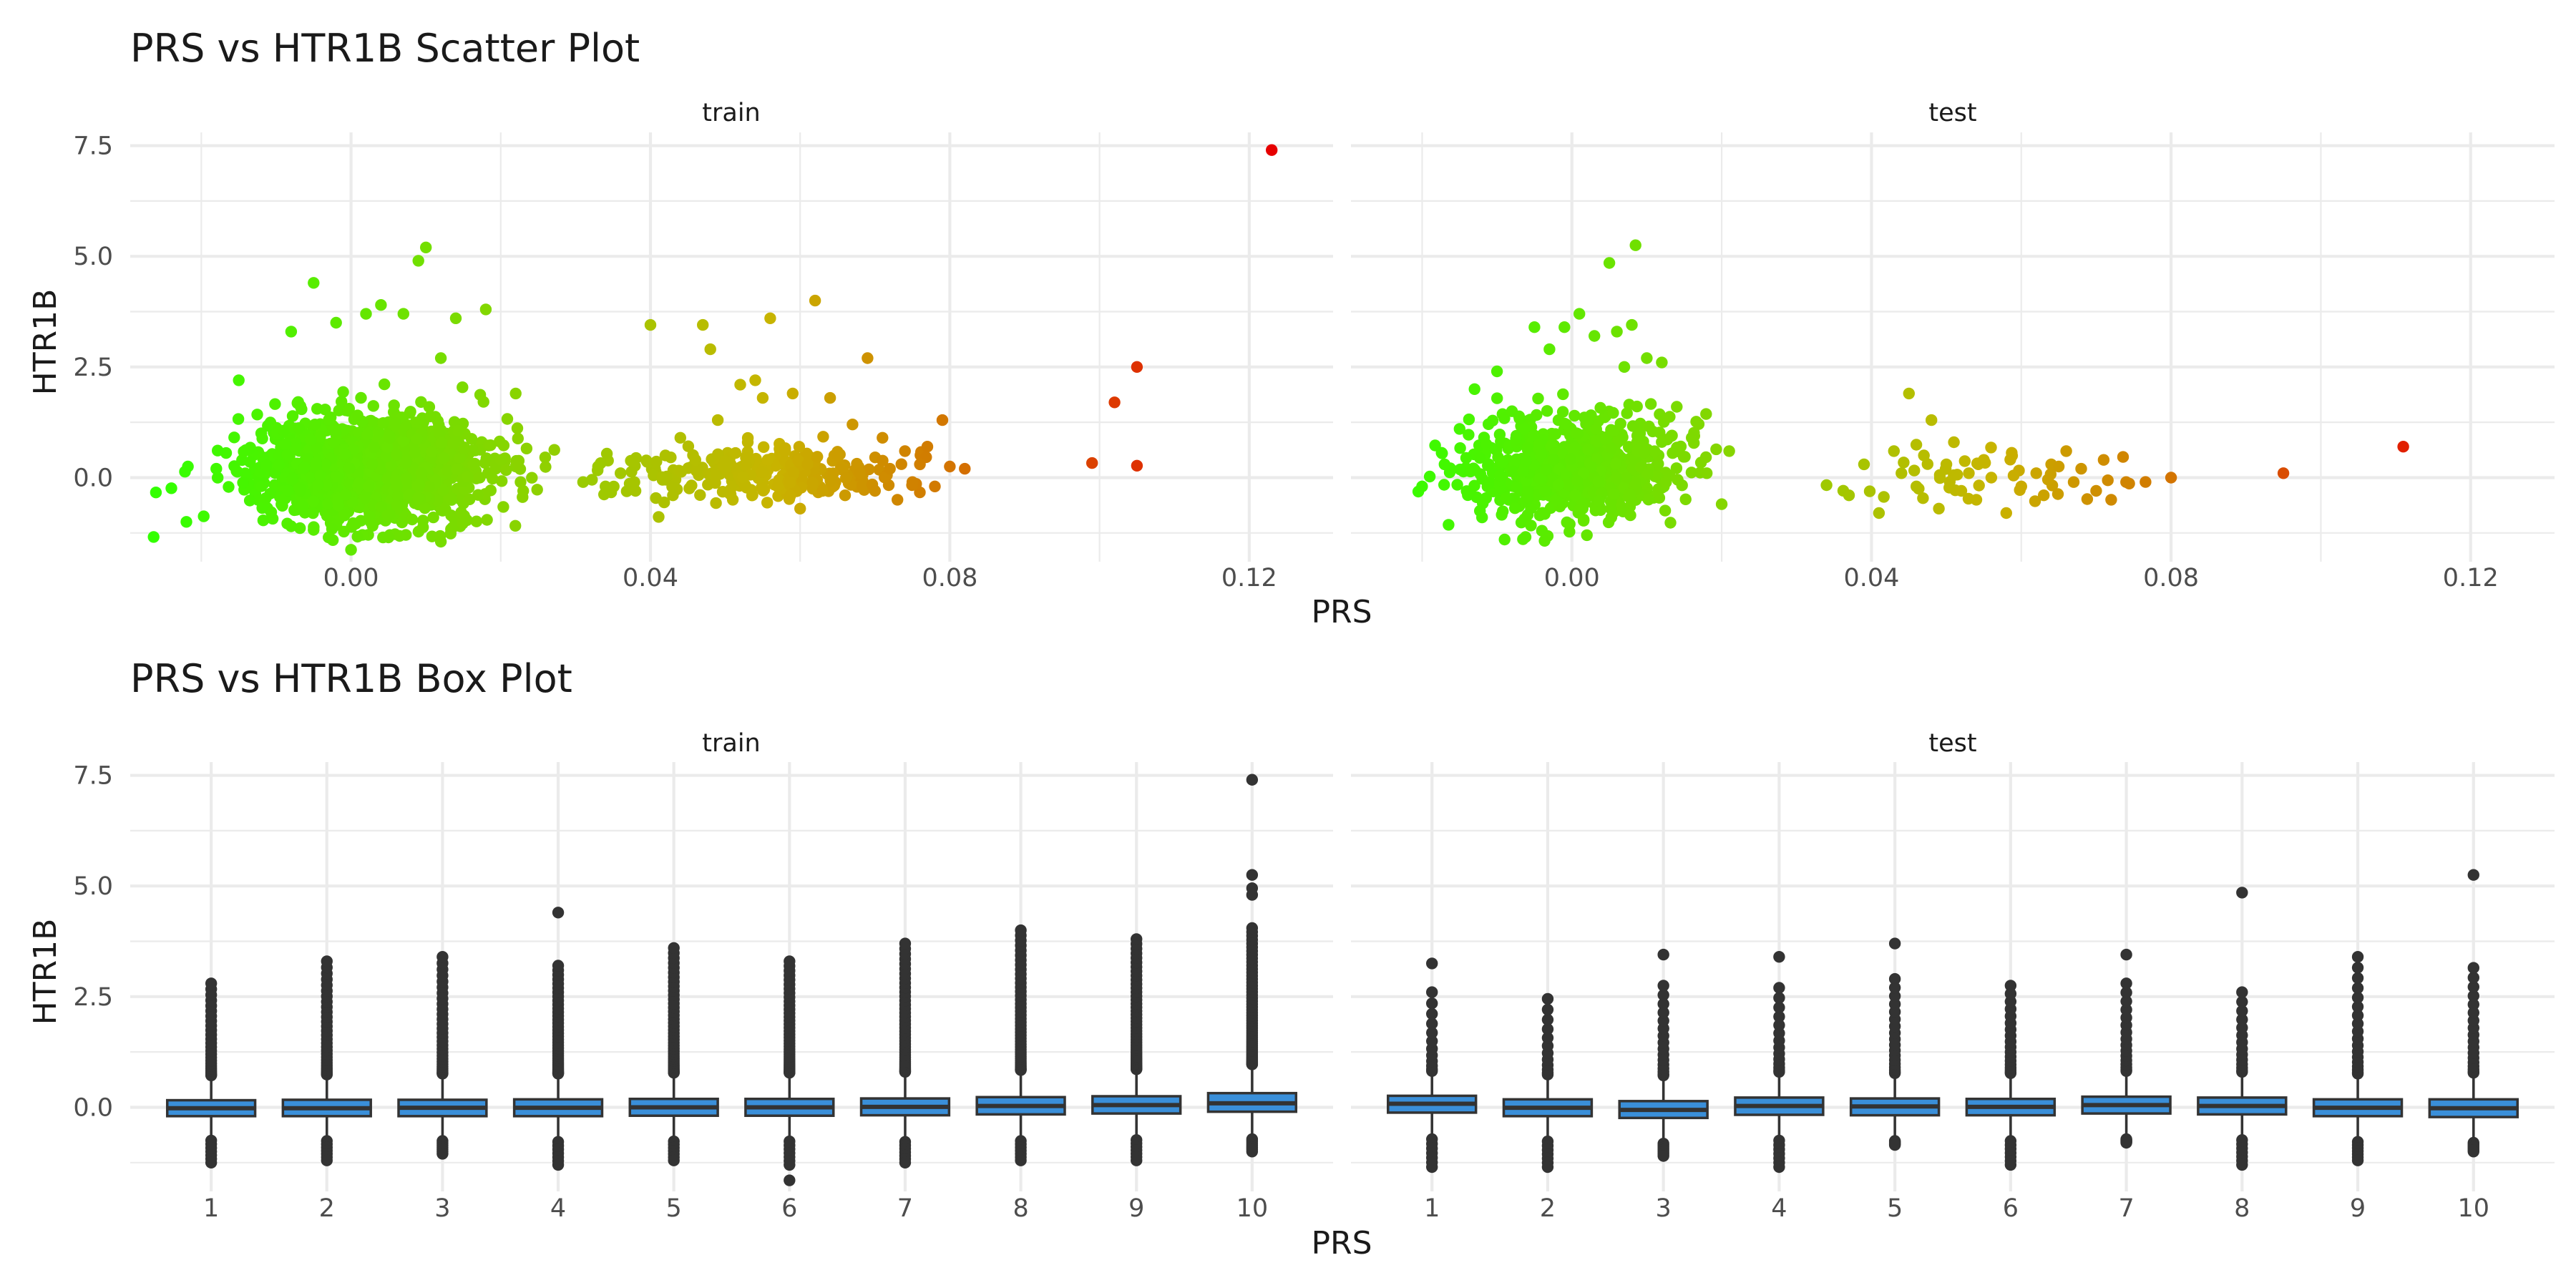 This screenshot has height=1288, width=2576. What do you see at coordinates (2471, 578) in the screenshot?
I see `scatter-x-tick-label: 0.12` at bounding box center [2471, 578].